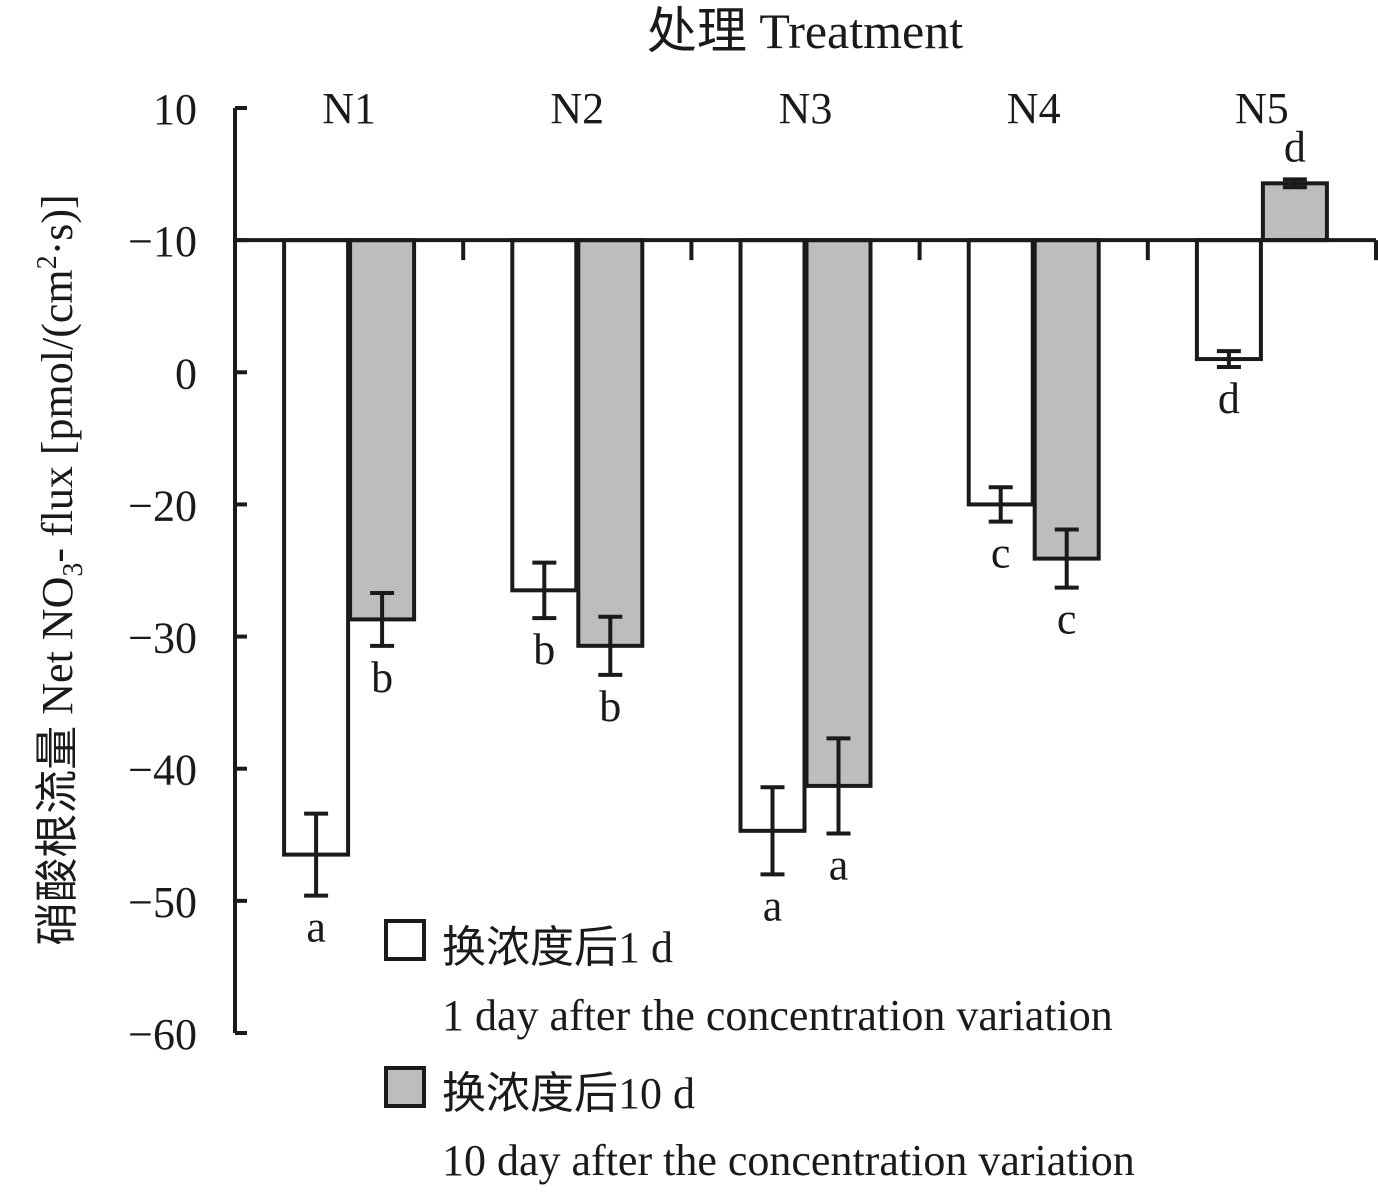 Image resolution: width=1378 pixels, height=1195 pixels. What do you see at coordinates (186, 373) in the screenshot?
I see `y-tick-label: 0` at bounding box center [186, 373].